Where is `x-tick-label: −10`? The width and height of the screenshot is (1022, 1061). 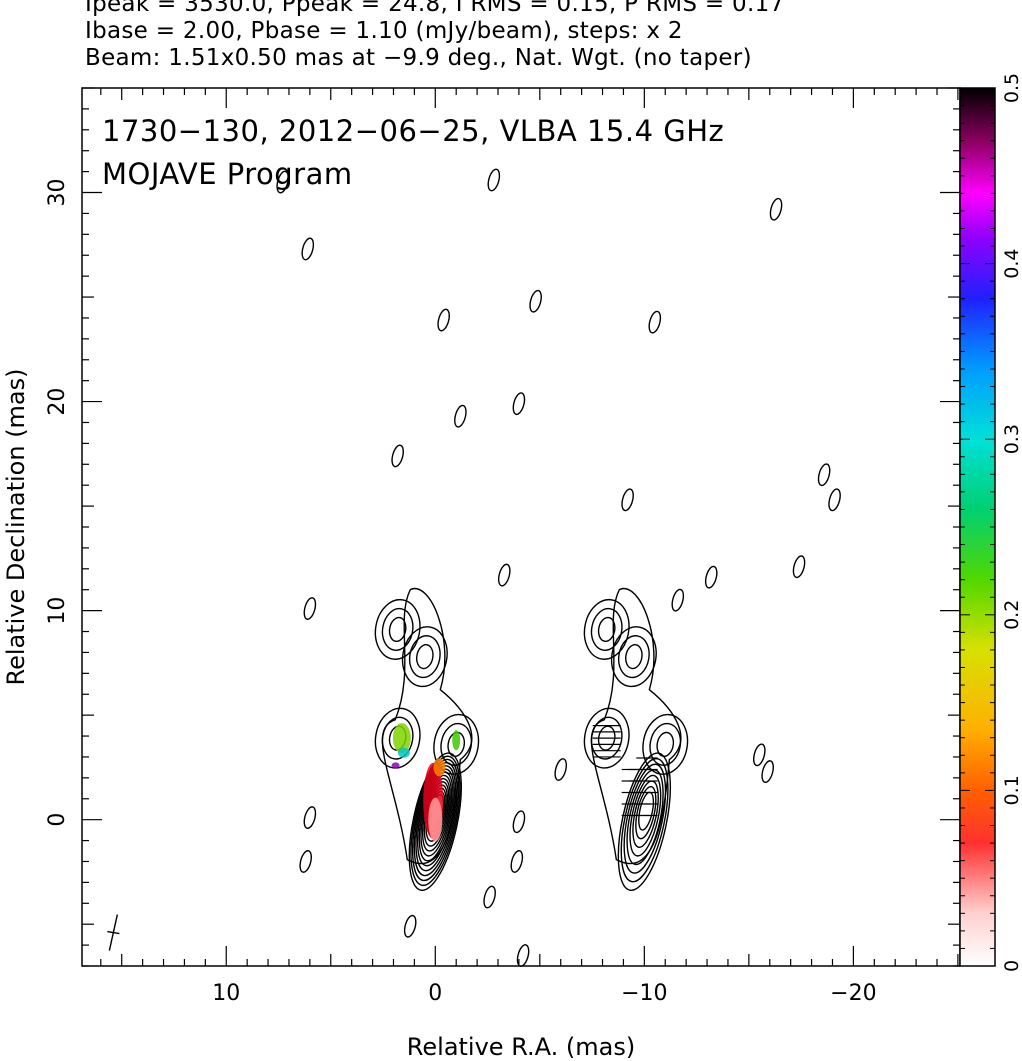
x-tick-label: −10 is located at coordinates (644, 993).